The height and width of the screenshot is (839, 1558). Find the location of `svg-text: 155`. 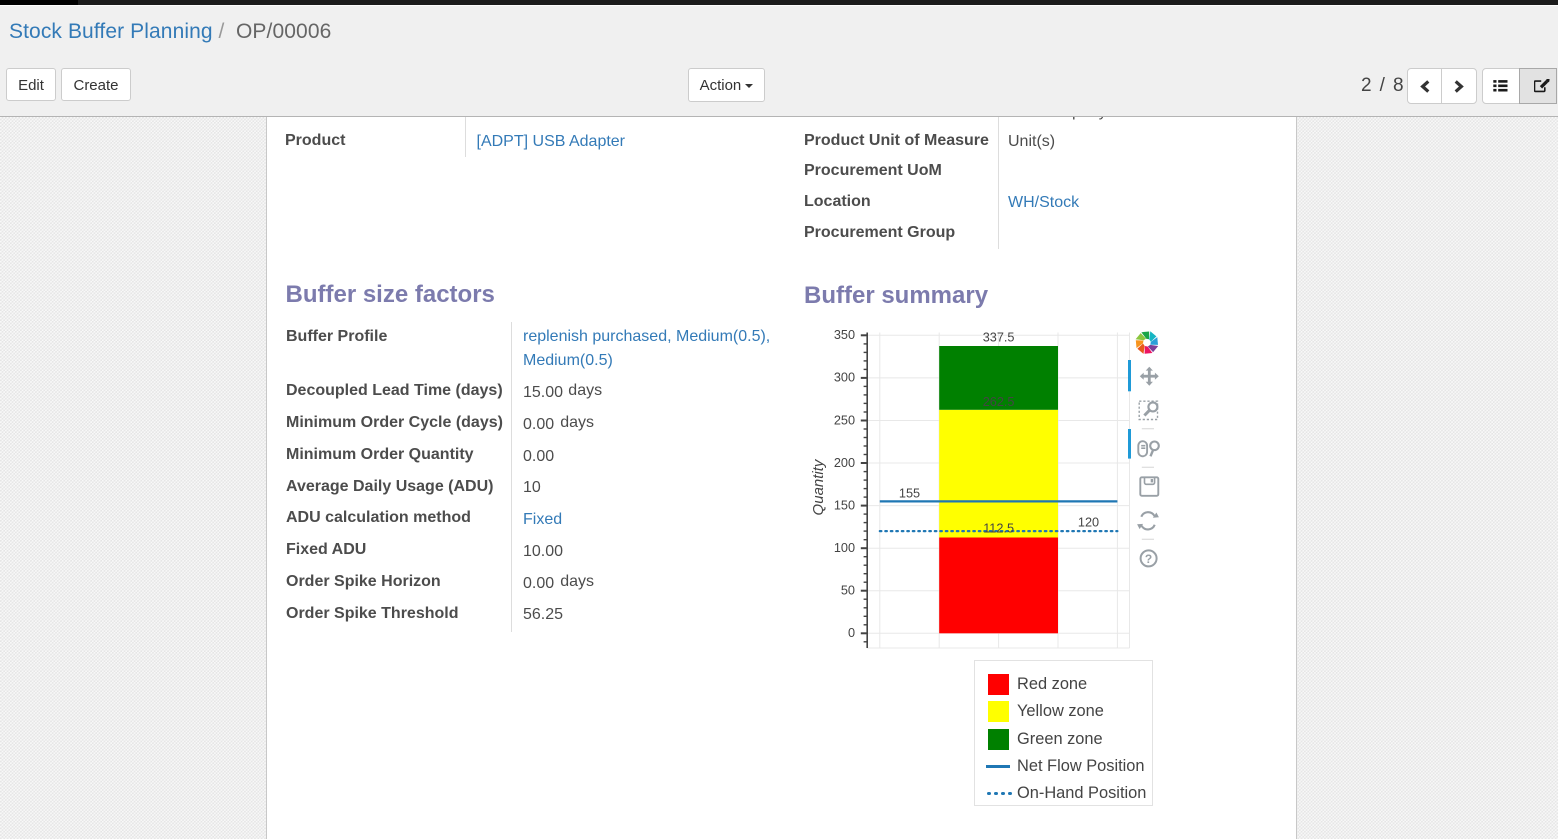

svg-text: 155 is located at coordinates (909, 494).